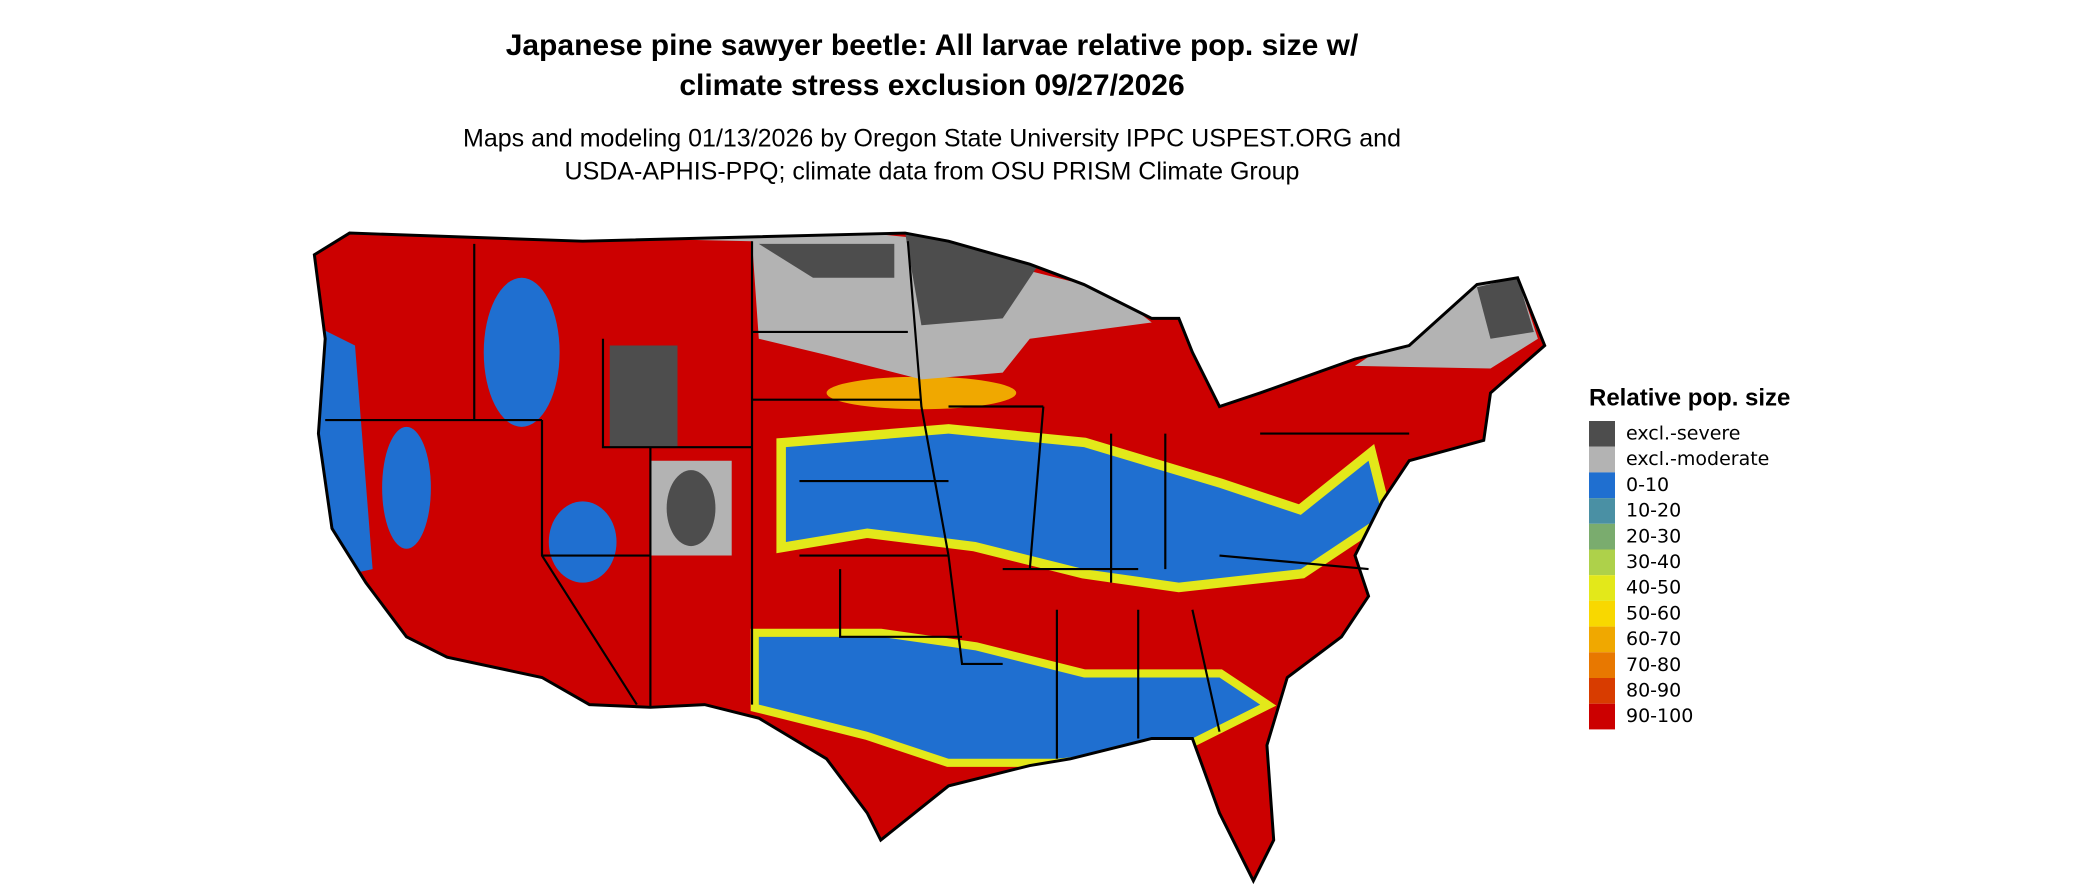 The image size is (2100, 892). Describe the element at coordinates (1653, 511) in the screenshot. I see `legend-label: 10-20` at that location.